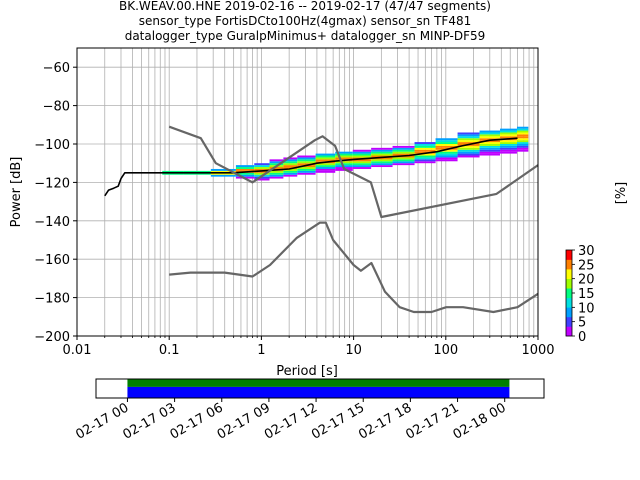 This screenshot has width=640, height=480. What do you see at coordinates (318, 392) in the screenshot?
I see `psd-used-bar` at bounding box center [318, 392].